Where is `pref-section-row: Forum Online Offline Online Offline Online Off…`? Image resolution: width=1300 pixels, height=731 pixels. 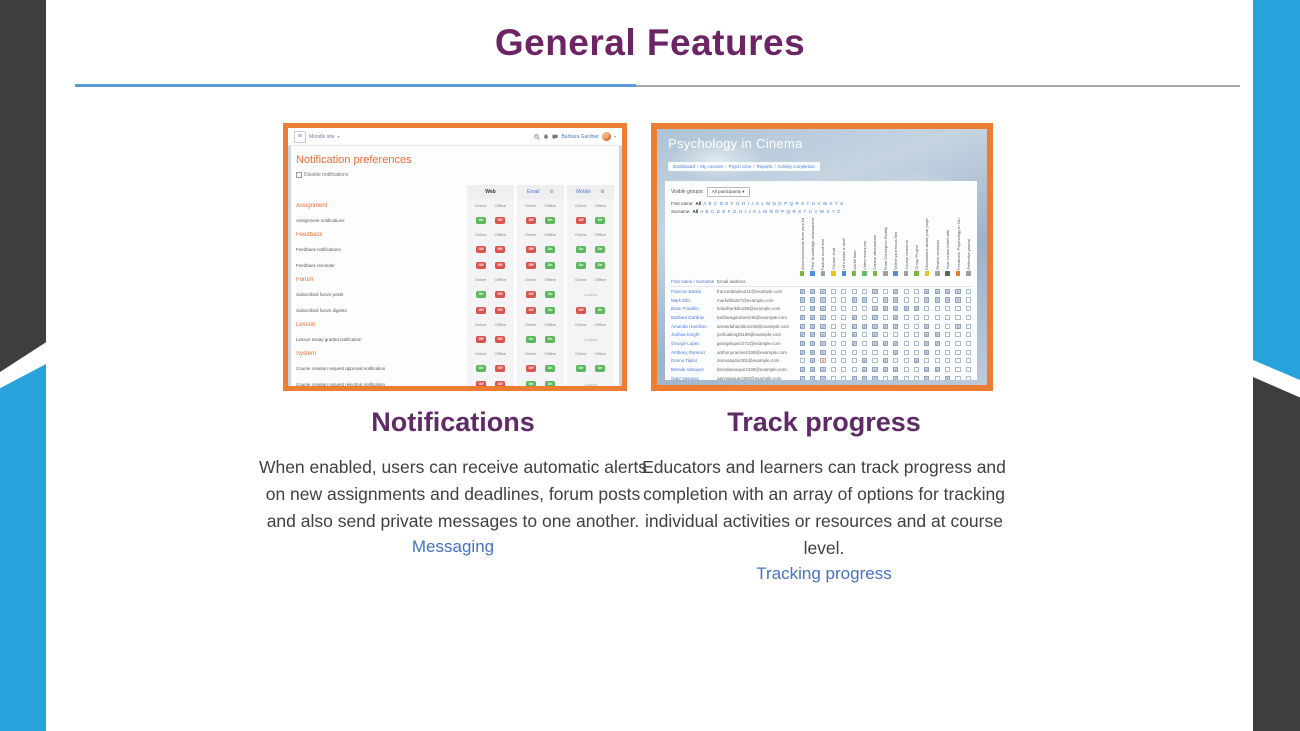 pref-section-row: Forum Online Offline Online Offline Online Off… is located at coordinates (455, 279).